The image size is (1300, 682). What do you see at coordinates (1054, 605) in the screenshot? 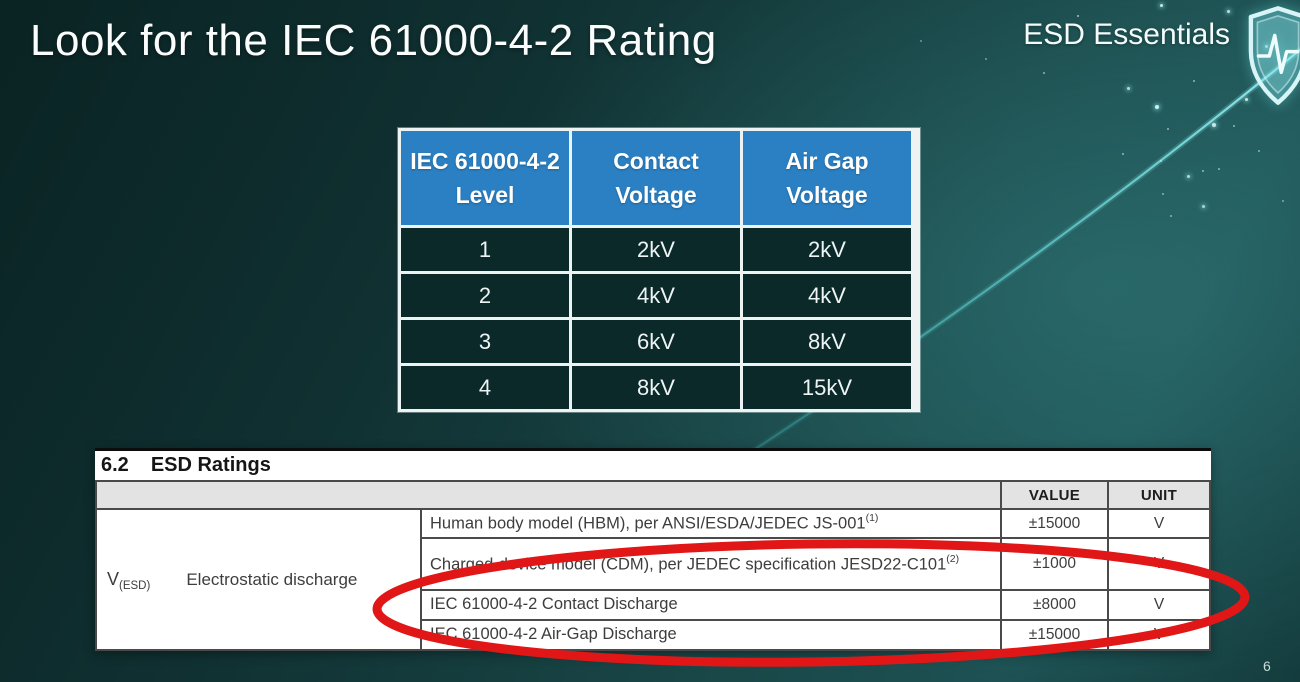
I see `ds-row-value: ±8000` at bounding box center [1054, 605].